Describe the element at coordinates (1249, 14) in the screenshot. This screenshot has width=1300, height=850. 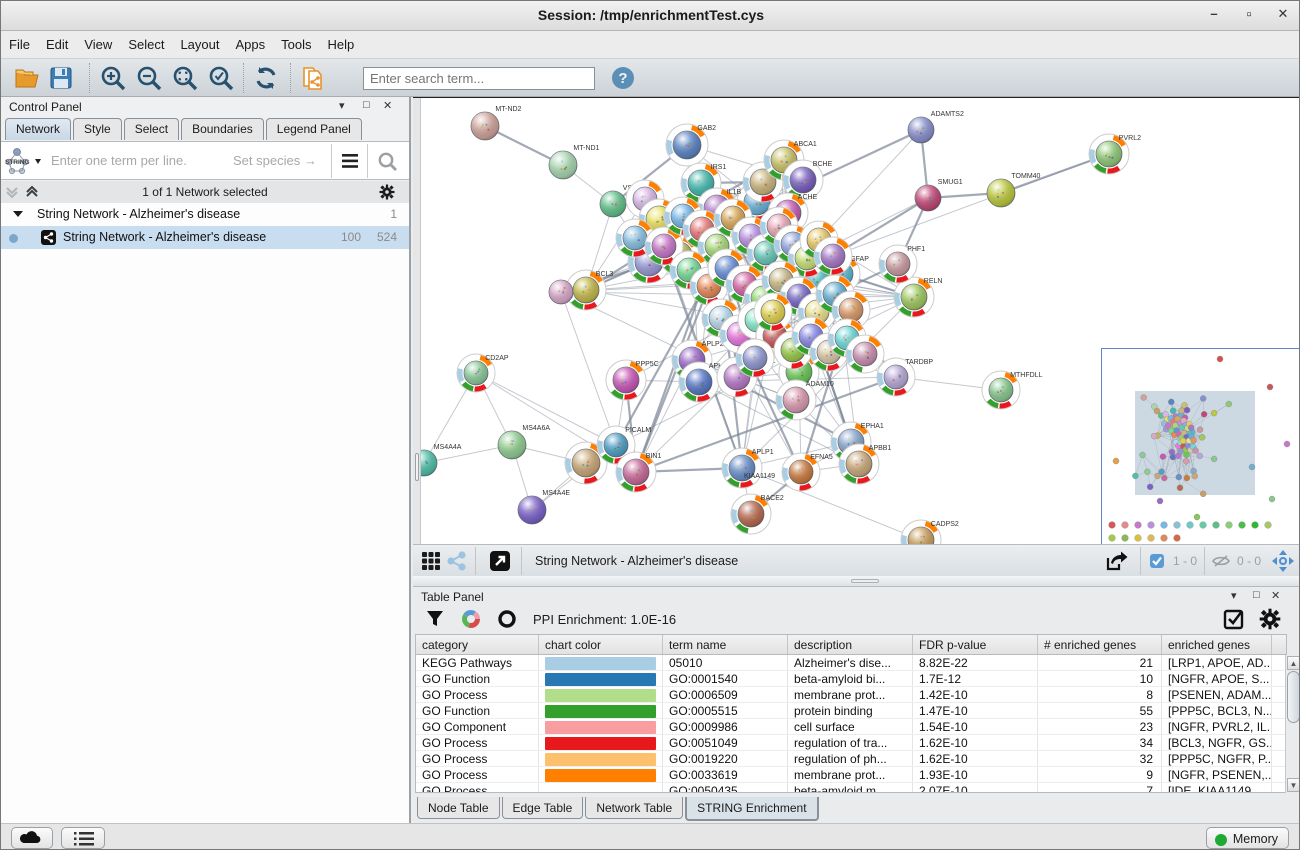
I see `maximize-button: ▫` at that location.